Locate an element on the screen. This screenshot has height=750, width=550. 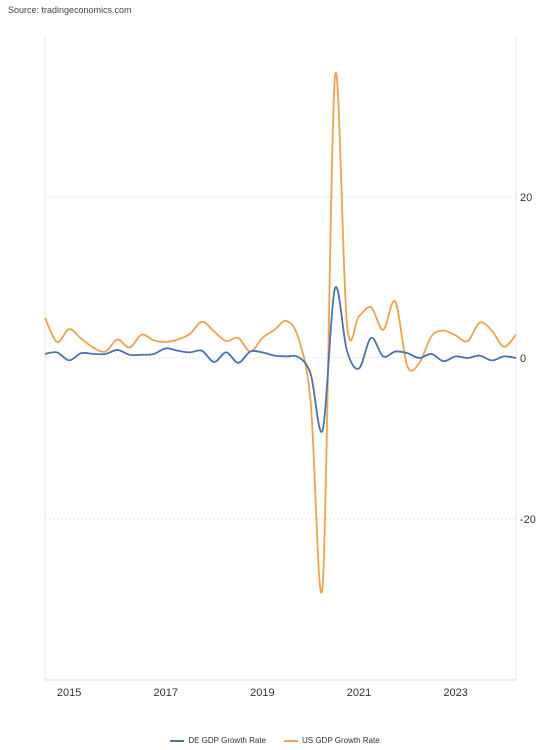
y-tick-label: 0 is located at coordinates (523, 359).